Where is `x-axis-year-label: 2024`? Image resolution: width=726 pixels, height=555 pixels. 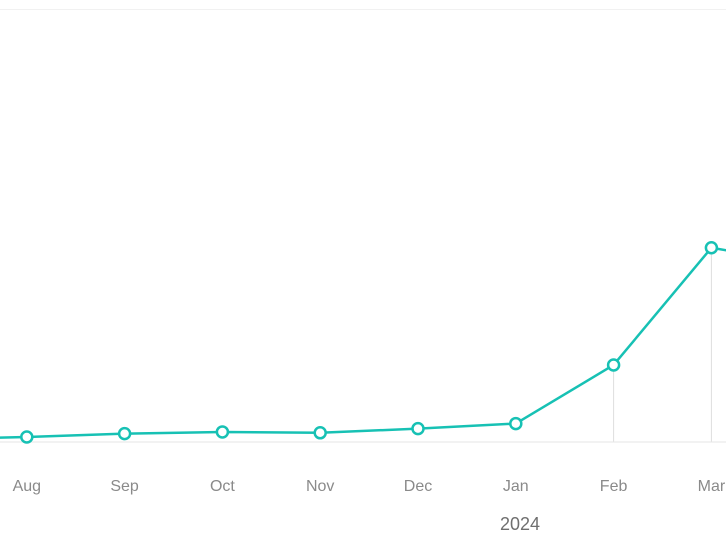 x-axis-year-label: 2024 is located at coordinates (520, 524).